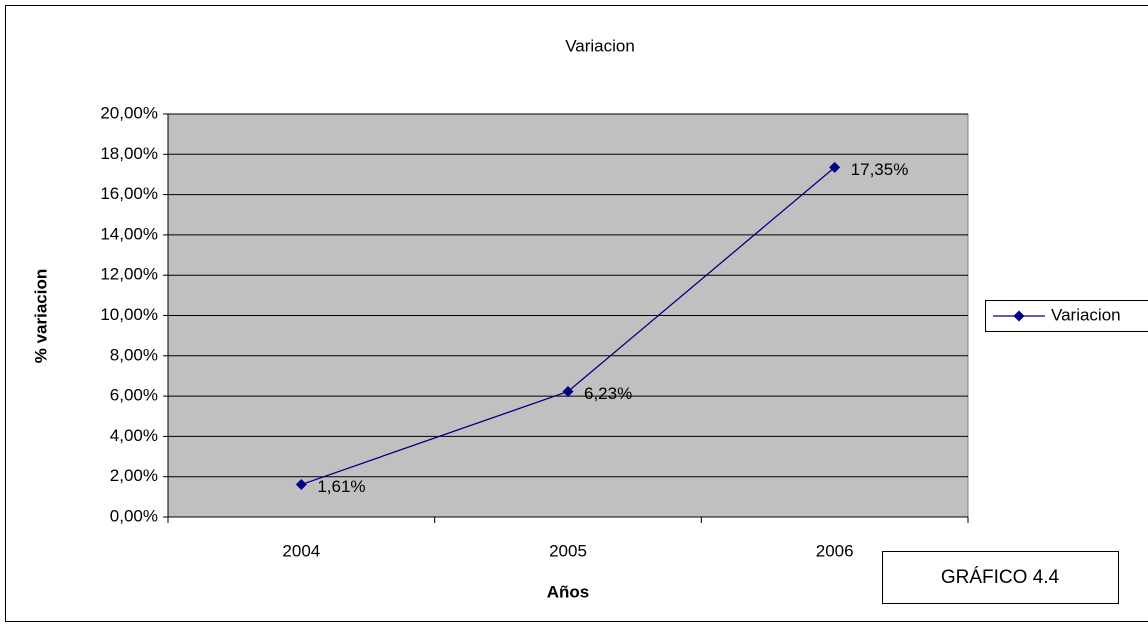 The height and width of the screenshot is (627, 1148). What do you see at coordinates (40, 316) in the screenshot?
I see `y-axis-label: % variacion` at bounding box center [40, 316].